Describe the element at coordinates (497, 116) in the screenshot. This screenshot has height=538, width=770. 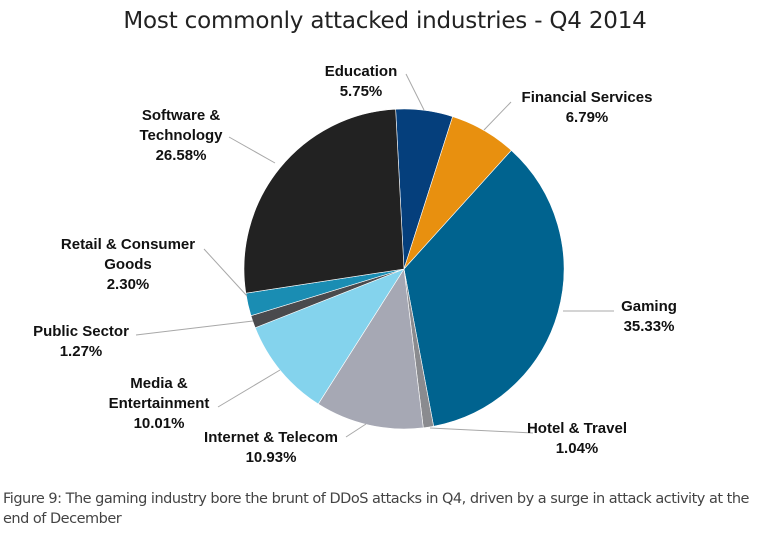
I see `leader-line-financial-services` at that location.